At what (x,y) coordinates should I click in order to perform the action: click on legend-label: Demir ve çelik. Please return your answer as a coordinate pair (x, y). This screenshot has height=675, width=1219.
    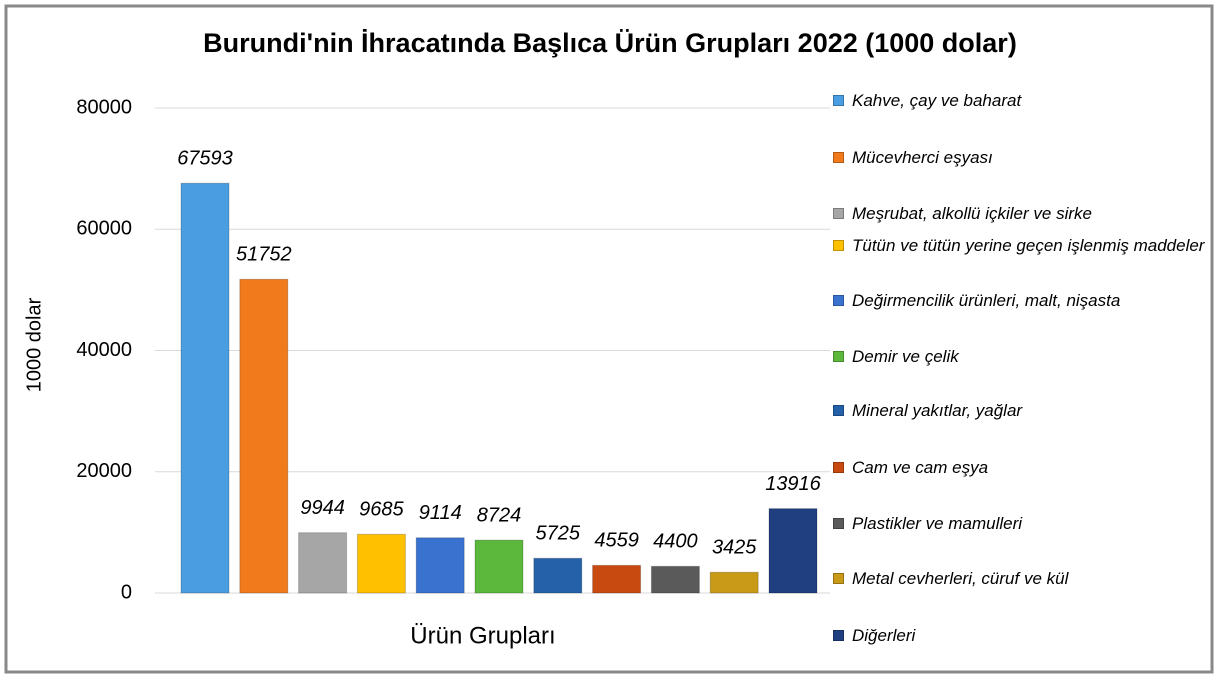
    Looking at the image, I should click on (905, 356).